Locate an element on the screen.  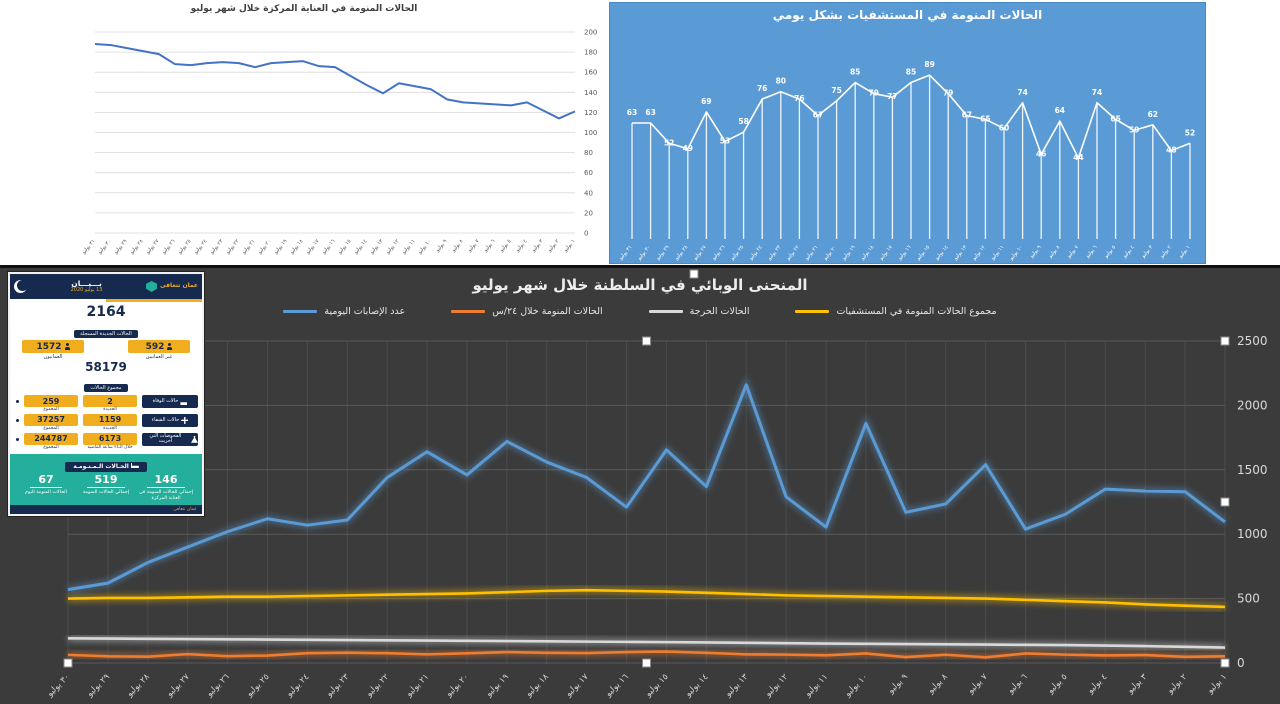
legend-item-daily-infections: عدد الإصابات اليومية is located at coordinates (344, 311).